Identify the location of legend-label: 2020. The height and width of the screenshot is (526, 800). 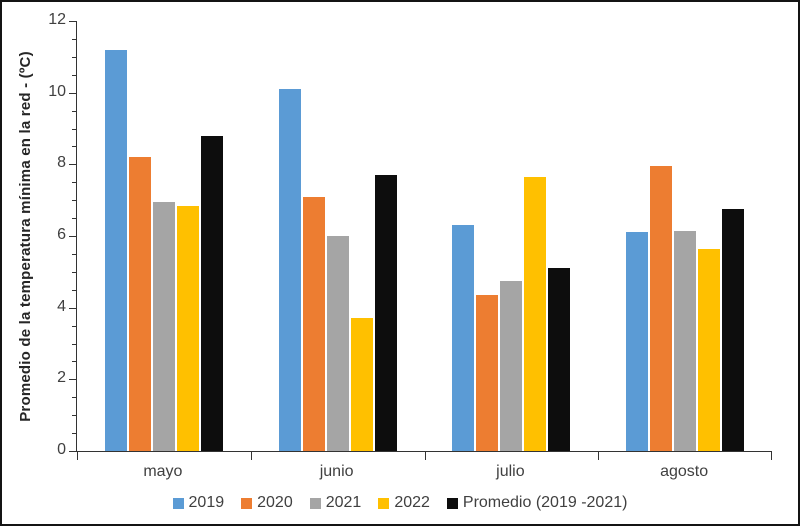
(275, 502).